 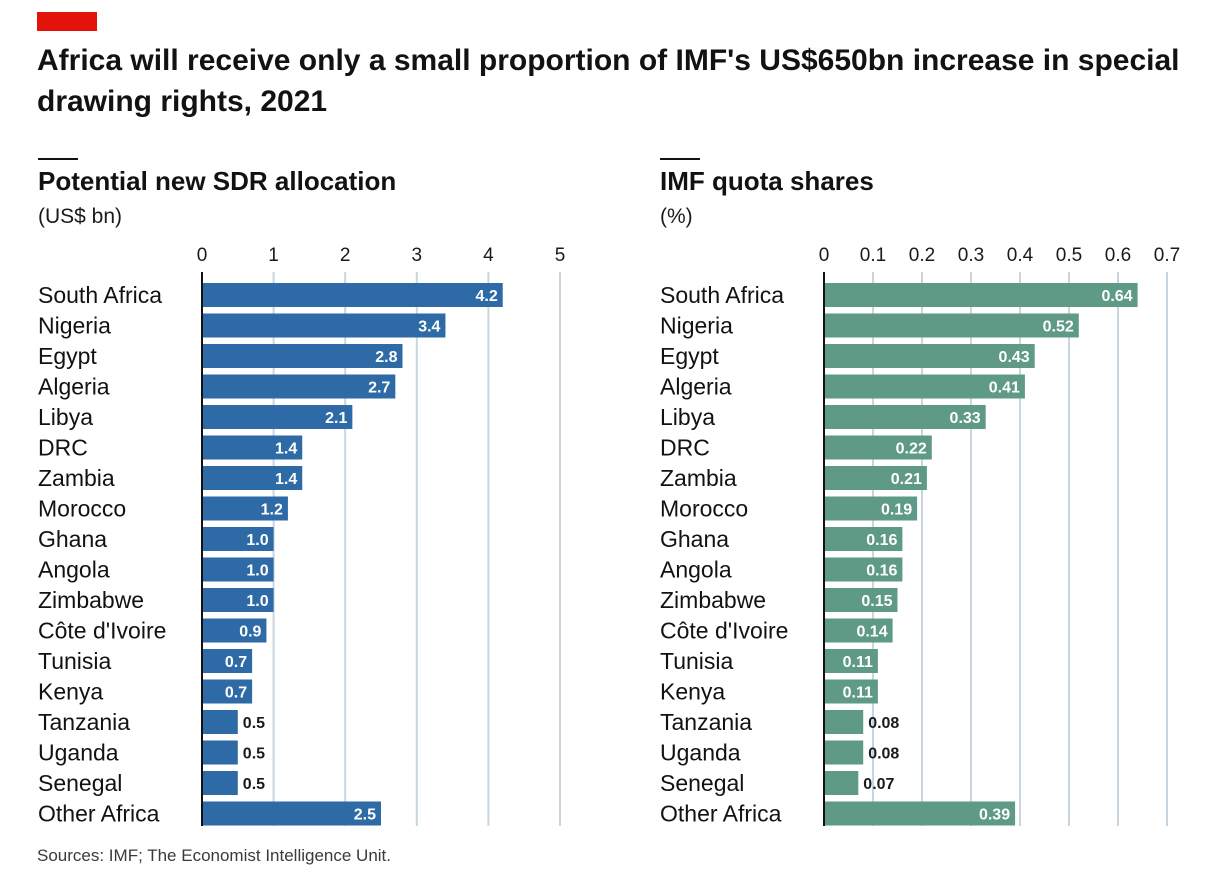 What do you see at coordinates (486, 296) in the screenshot?
I see `sdr-value-label: 4.2` at bounding box center [486, 296].